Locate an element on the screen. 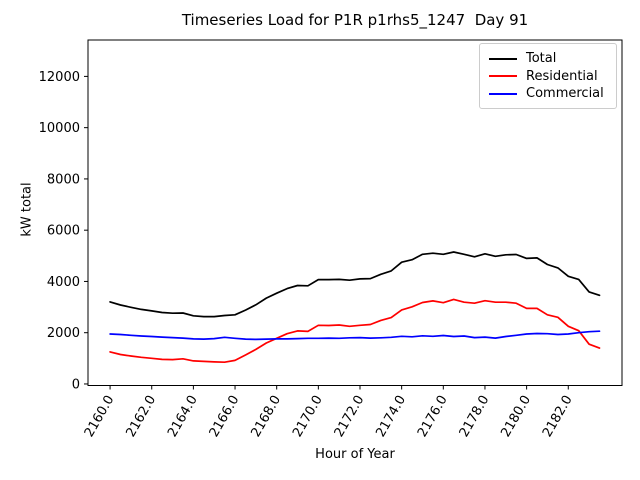 The width and height of the screenshot is (640, 480). y-axis-label: kW total is located at coordinates (27, 209).